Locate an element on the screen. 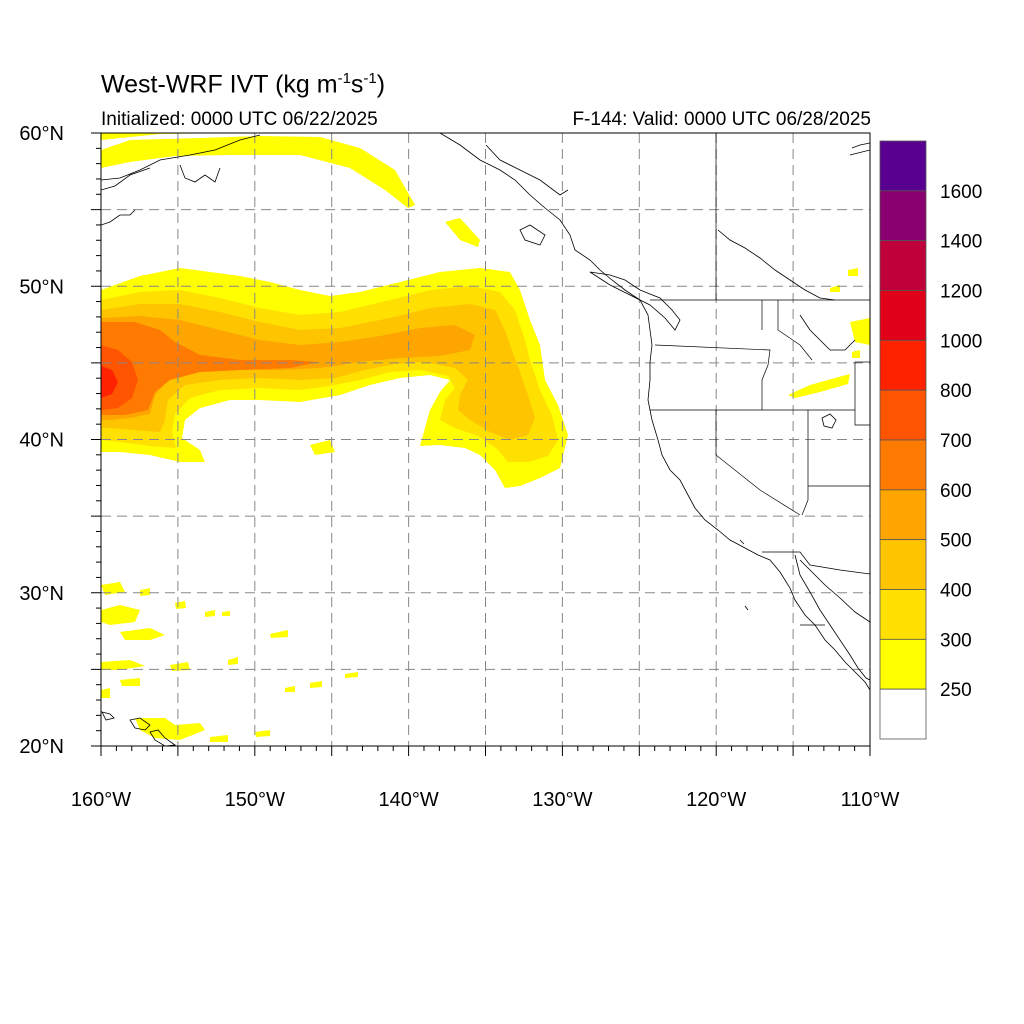 The height and width of the screenshot is (1024, 1024). latitude-label: 50°N is located at coordinates (41, 287).